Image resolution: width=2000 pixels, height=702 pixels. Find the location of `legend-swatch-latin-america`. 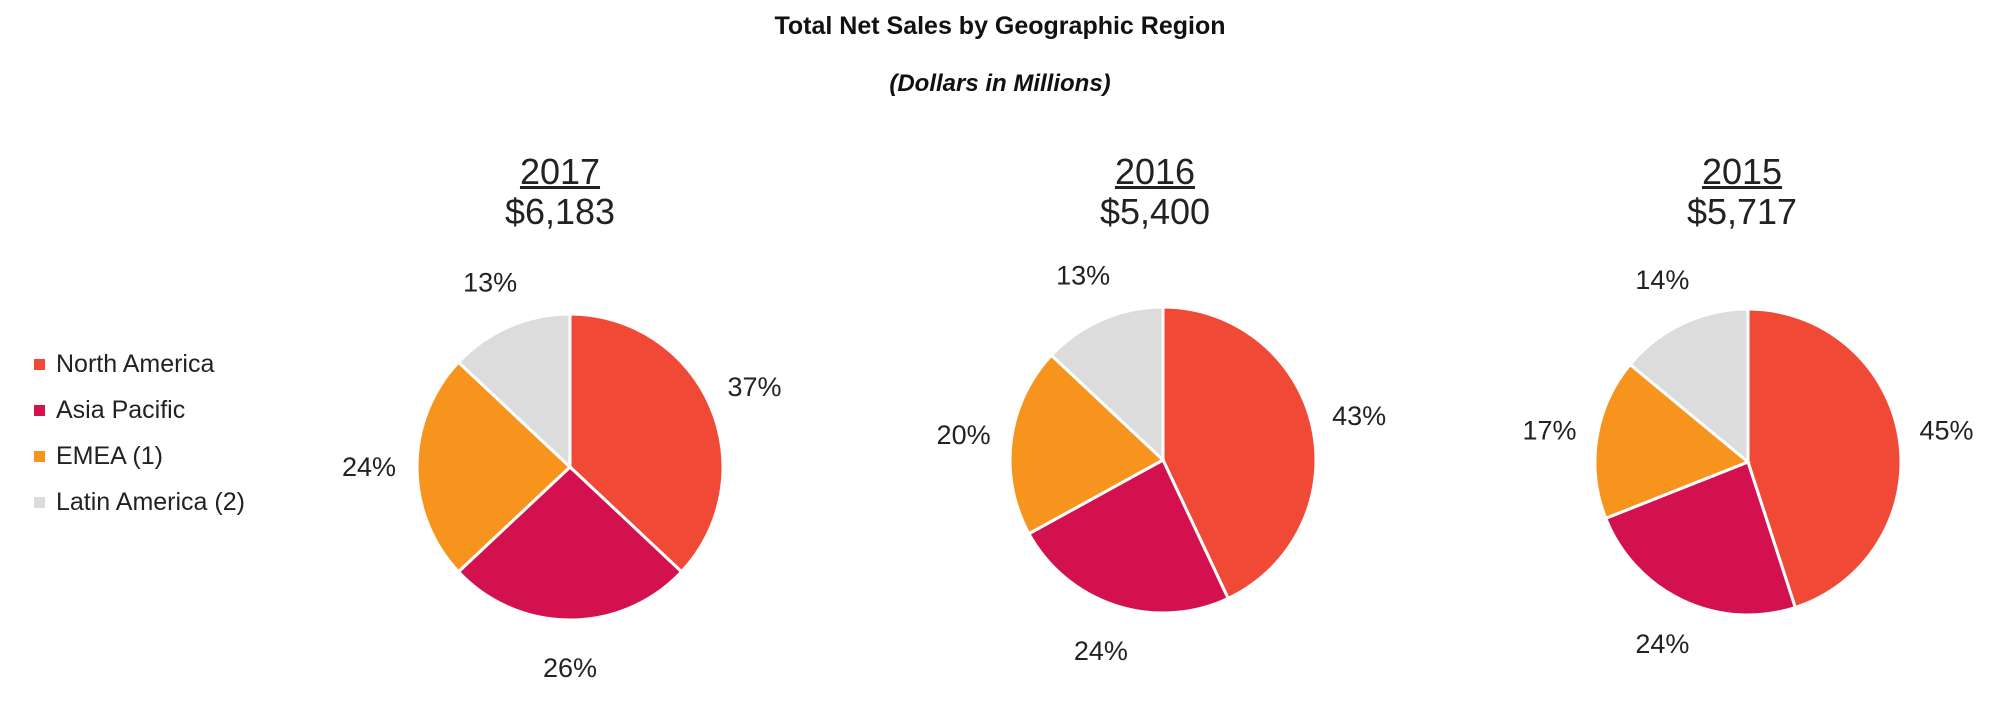

legend-swatch-latin-america is located at coordinates (39, 502).